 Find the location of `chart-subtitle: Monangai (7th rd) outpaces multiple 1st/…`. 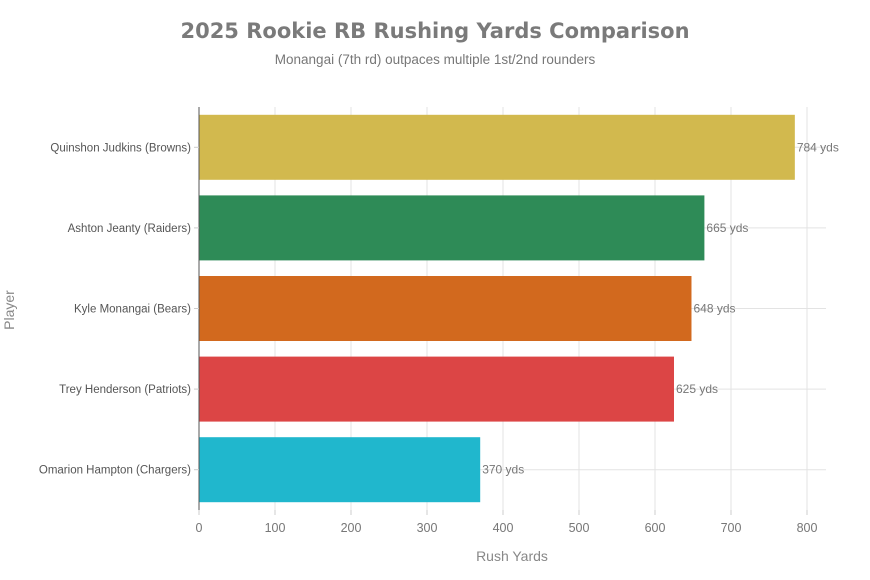

chart-subtitle: Monangai (7th rd) outpaces multiple 1st/… is located at coordinates (435, 59).